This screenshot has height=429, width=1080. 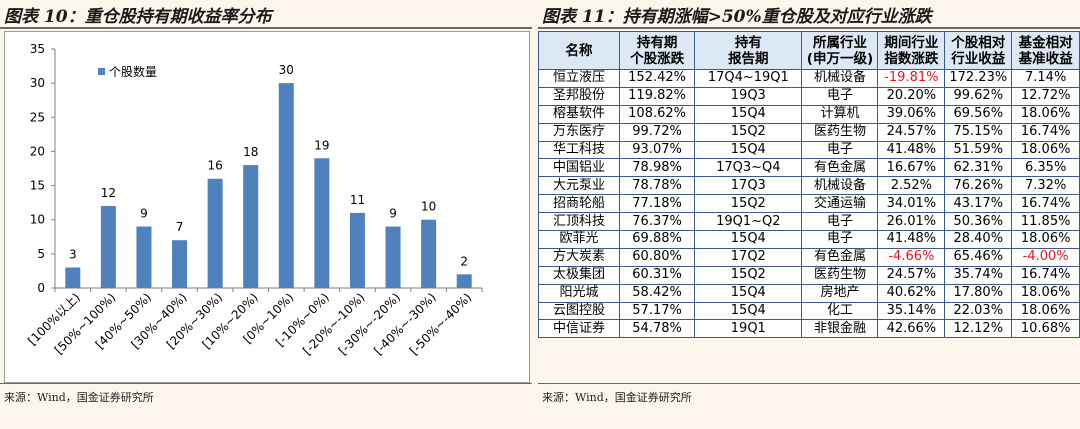 What do you see at coordinates (579, 257) in the screenshot?
I see `table-cell: 方大炭素` at bounding box center [579, 257].